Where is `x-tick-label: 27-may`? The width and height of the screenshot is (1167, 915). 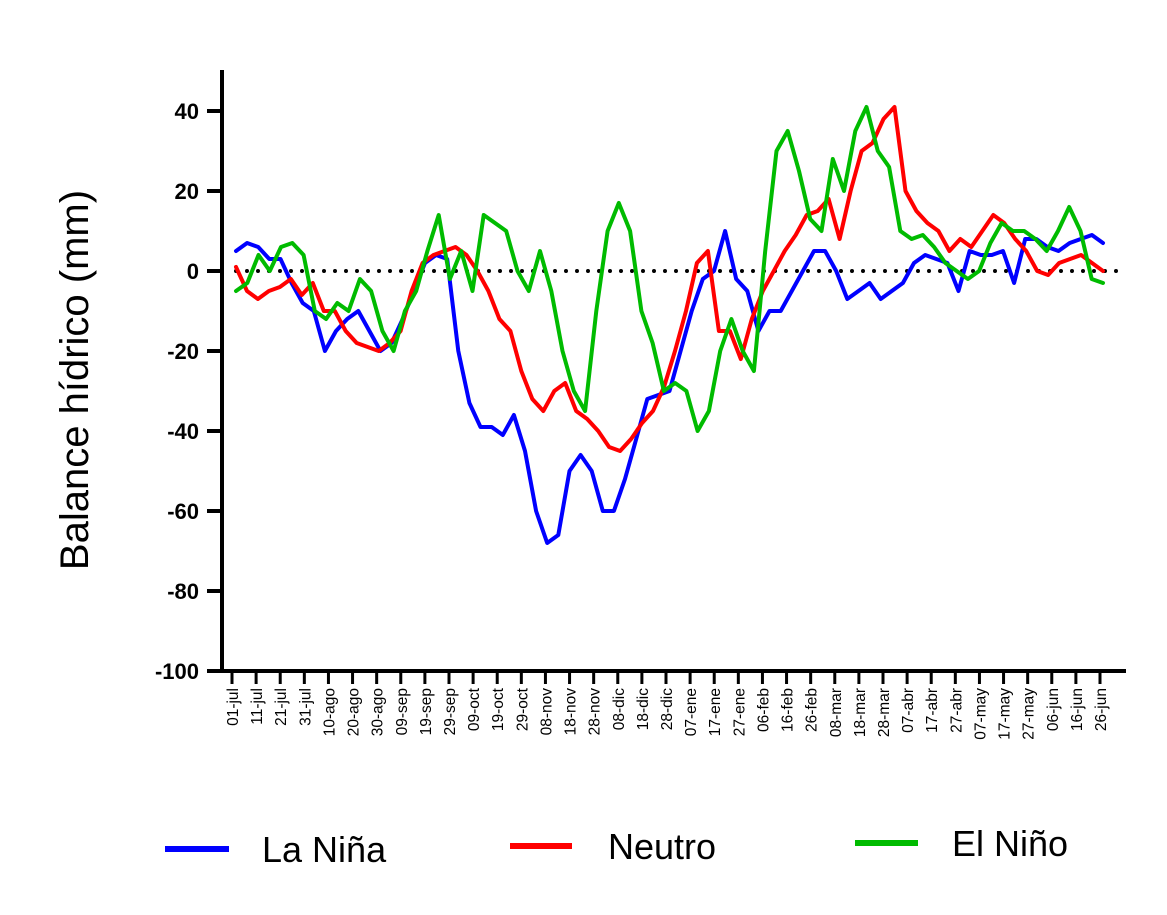
x-tick-label: 27-may is located at coordinates (1029, 714).